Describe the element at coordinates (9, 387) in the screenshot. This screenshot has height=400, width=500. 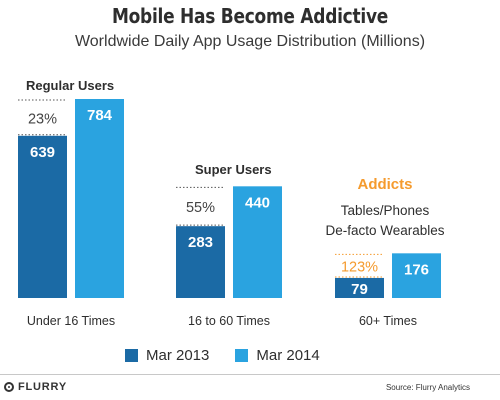
I see `flurry-logo-icon` at that location.